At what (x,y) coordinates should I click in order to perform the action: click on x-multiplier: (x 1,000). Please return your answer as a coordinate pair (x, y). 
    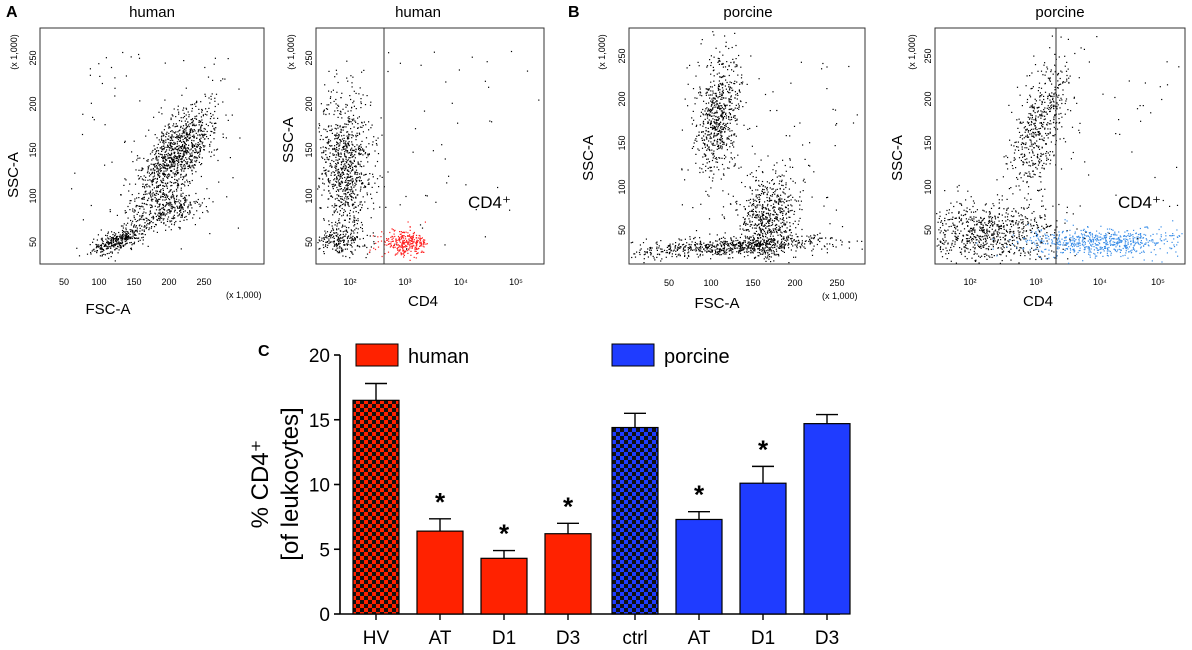
    Looking at the image, I should click on (244, 295).